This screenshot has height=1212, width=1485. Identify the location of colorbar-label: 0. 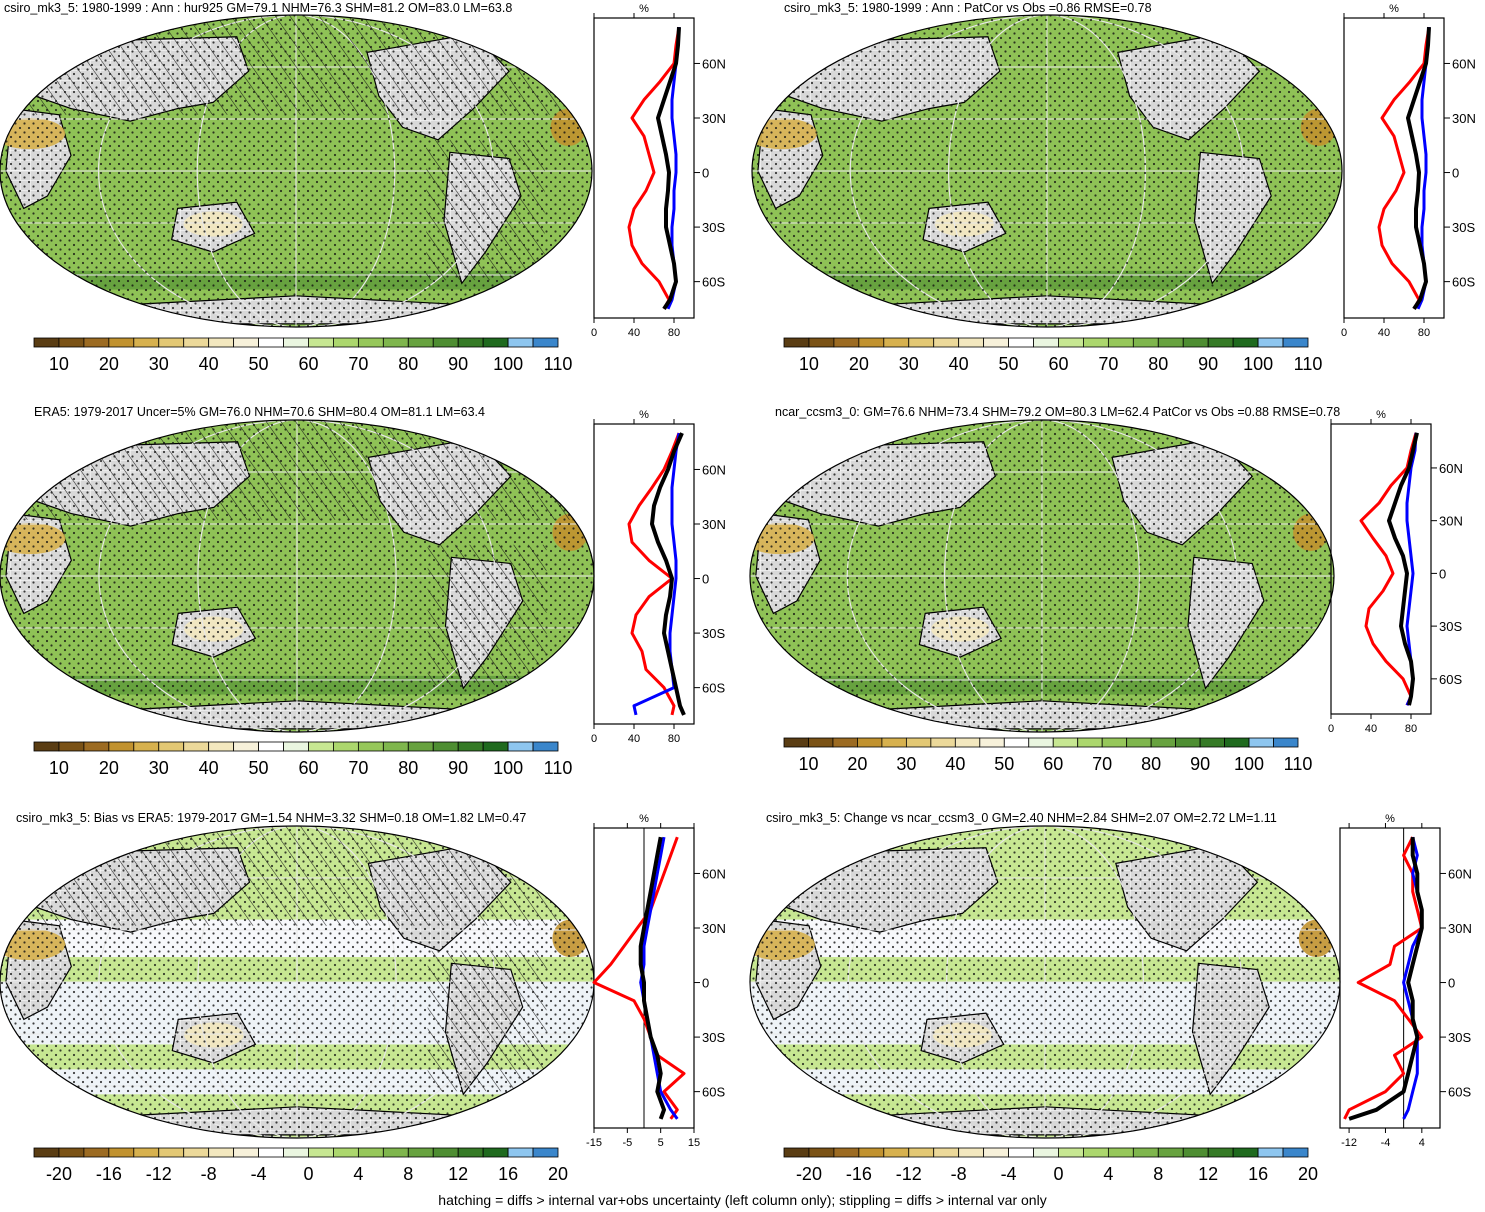
(308, 1174).